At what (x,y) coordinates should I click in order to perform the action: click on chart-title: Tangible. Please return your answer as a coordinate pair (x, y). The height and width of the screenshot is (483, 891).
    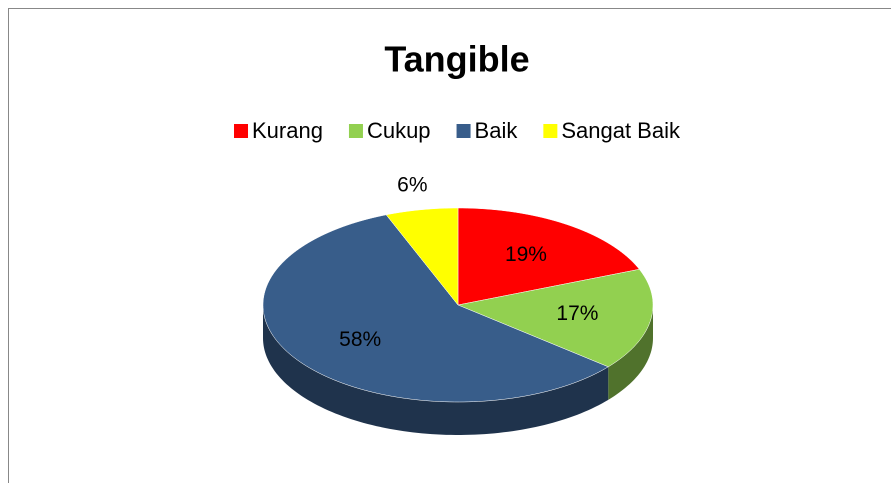
    Looking at the image, I should click on (456, 59).